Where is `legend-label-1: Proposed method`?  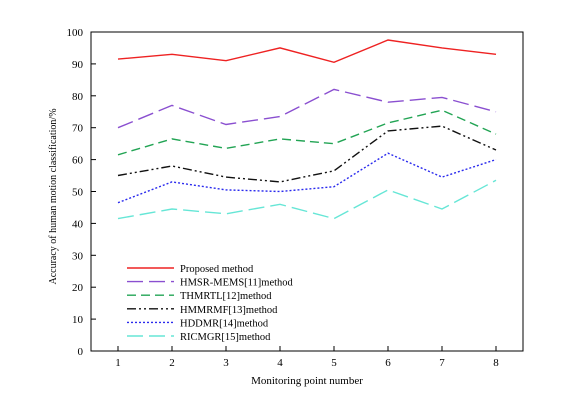 legend-label-1: Proposed method is located at coordinates (217, 269).